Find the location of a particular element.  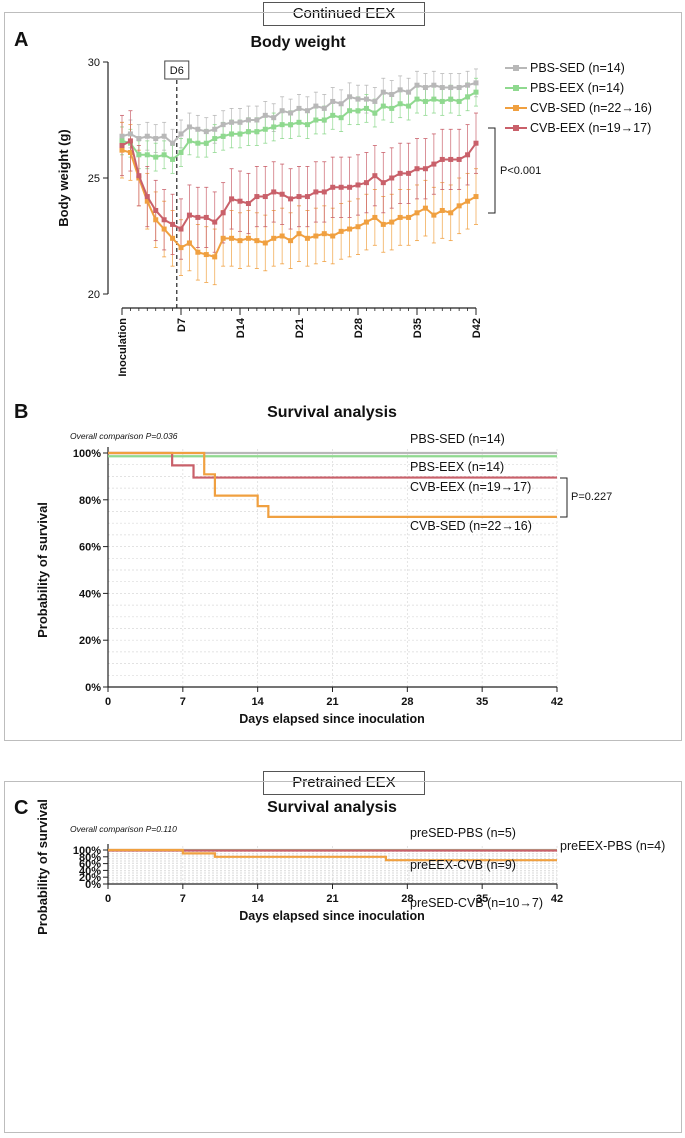

panel-a-d6-label: D6 is located at coordinates (177, 71).